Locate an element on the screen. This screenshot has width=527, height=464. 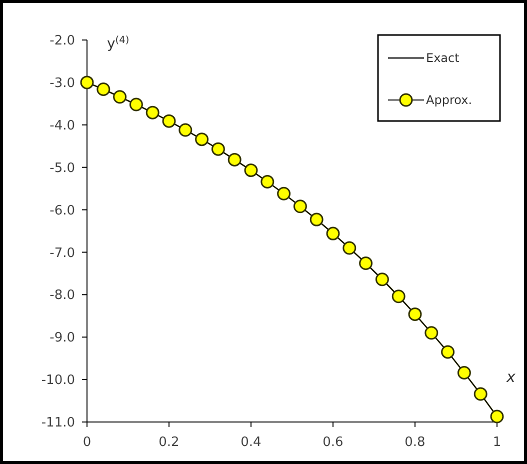
y-tick-label: -11.0 is located at coordinates (58, 423).